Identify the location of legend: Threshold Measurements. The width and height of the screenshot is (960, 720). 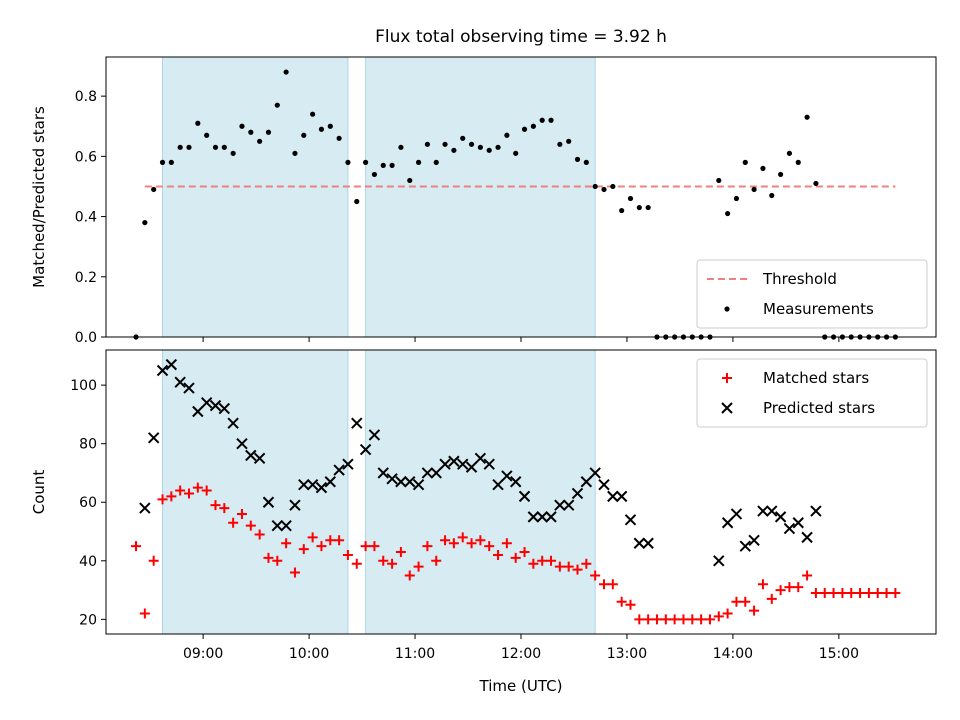
(812, 294).